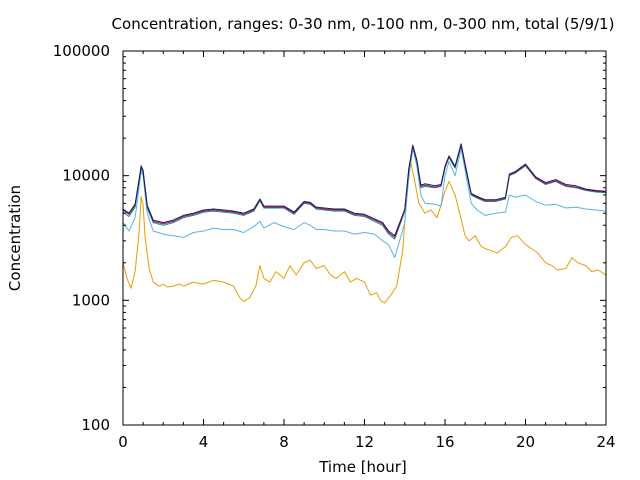 This screenshot has width=640, height=480. What do you see at coordinates (444, 442) in the screenshot?
I see `x-tick-label: 16` at bounding box center [444, 442].